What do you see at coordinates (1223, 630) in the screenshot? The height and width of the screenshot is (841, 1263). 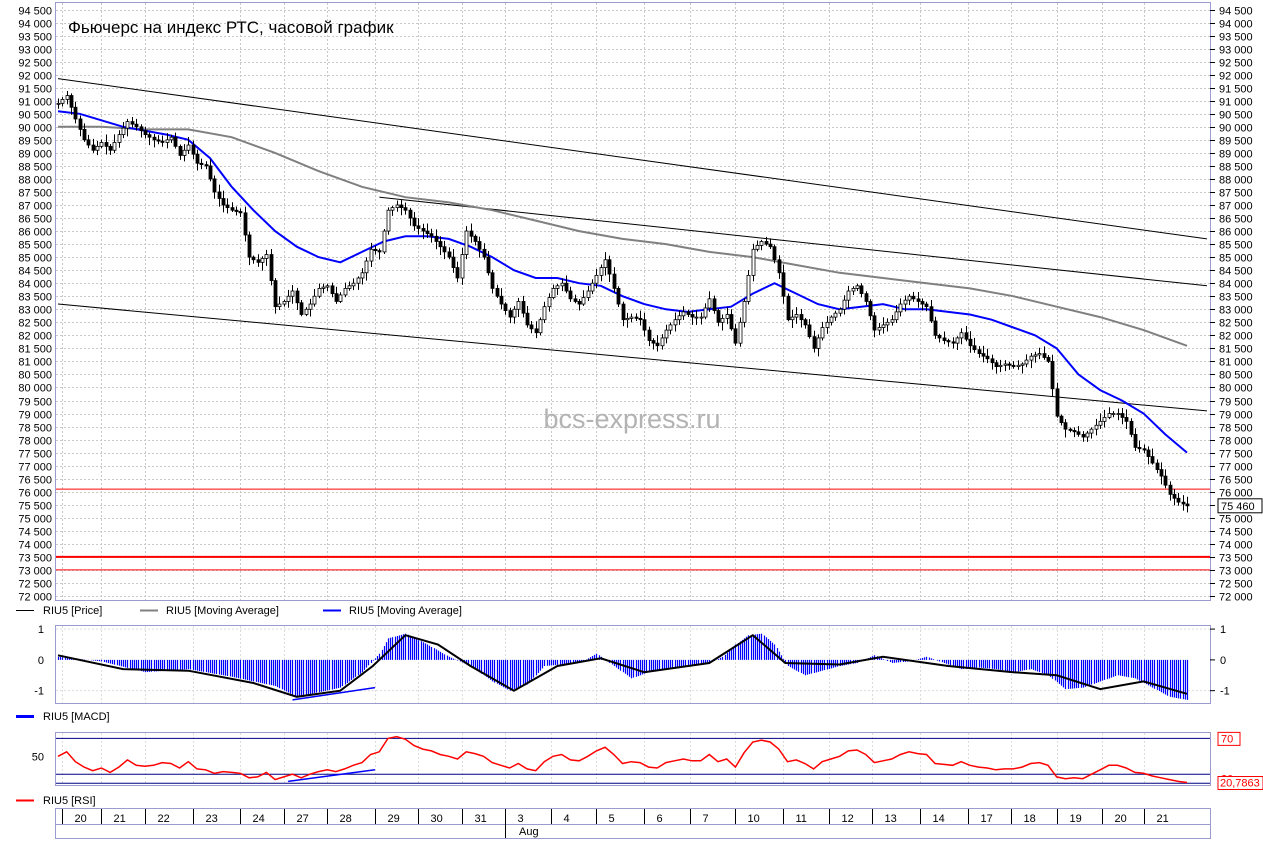 I see `macd-tick-label: 1` at bounding box center [1223, 630].